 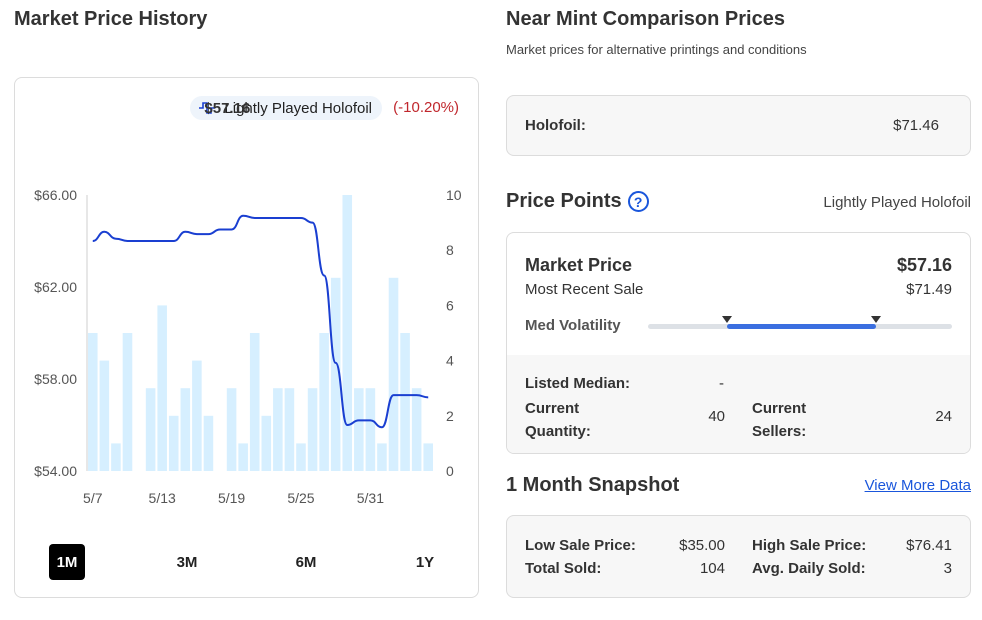 I want to click on current-quantity-value: 40, so click(x=716, y=416).